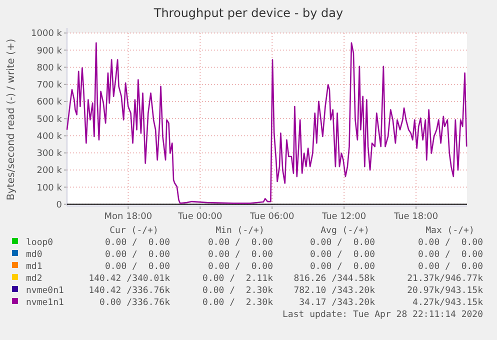  I want to click on y-tick-label: 900 k, so click(49, 51).